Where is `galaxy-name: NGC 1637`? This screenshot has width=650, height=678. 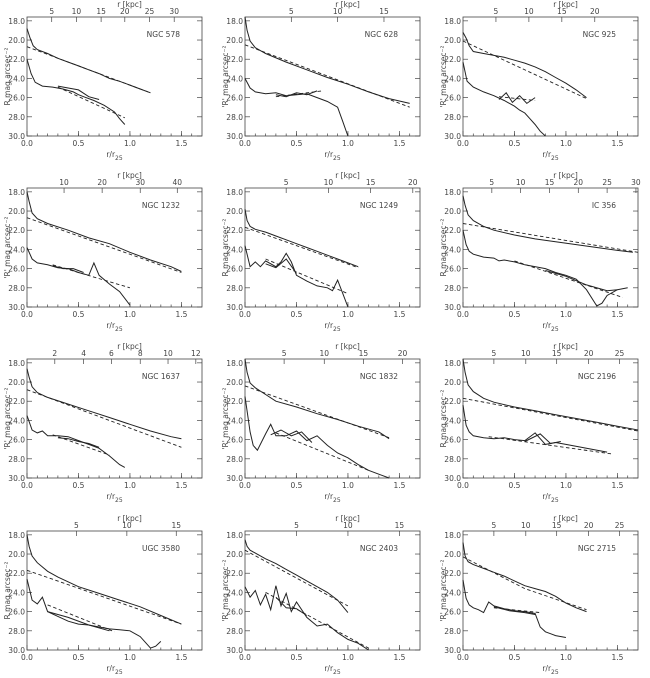 galaxy-name: NGC 1637 is located at coordinates (161, 376).